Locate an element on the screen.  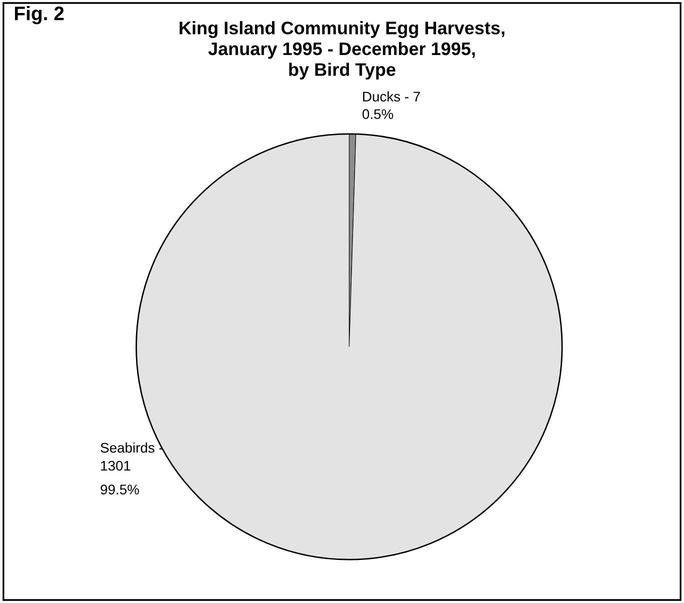
data-label: 99.5% is located at coordinates (119, 489).